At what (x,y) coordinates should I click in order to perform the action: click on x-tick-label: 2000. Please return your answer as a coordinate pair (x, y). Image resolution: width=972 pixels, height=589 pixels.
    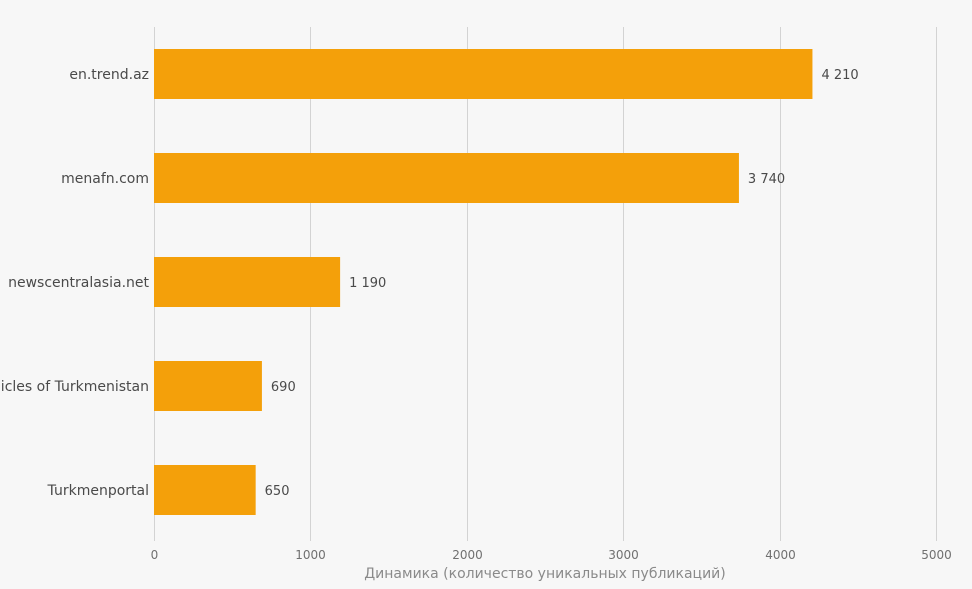
    Looking at the image, I should click on (467, 555).